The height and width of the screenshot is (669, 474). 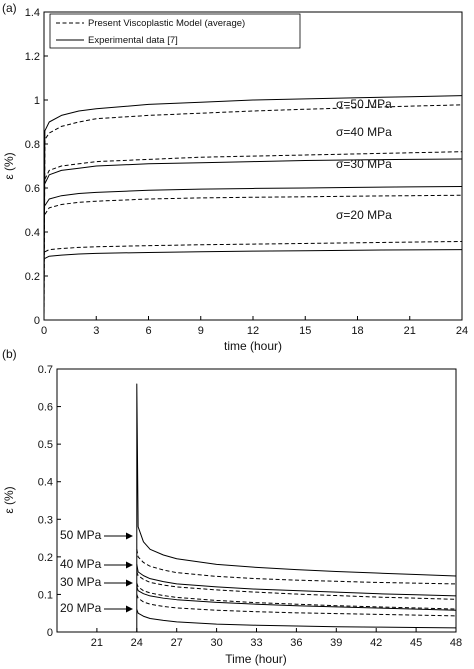 I want to click on panel-b-ytick-label-2: 0.2, so click(x=45, y=558).